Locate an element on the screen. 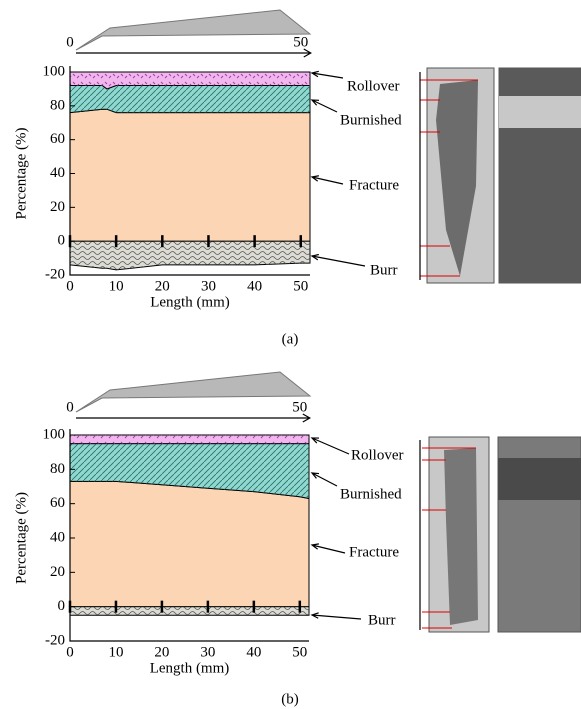  caption: (b) is located at coordinates (290, 699).